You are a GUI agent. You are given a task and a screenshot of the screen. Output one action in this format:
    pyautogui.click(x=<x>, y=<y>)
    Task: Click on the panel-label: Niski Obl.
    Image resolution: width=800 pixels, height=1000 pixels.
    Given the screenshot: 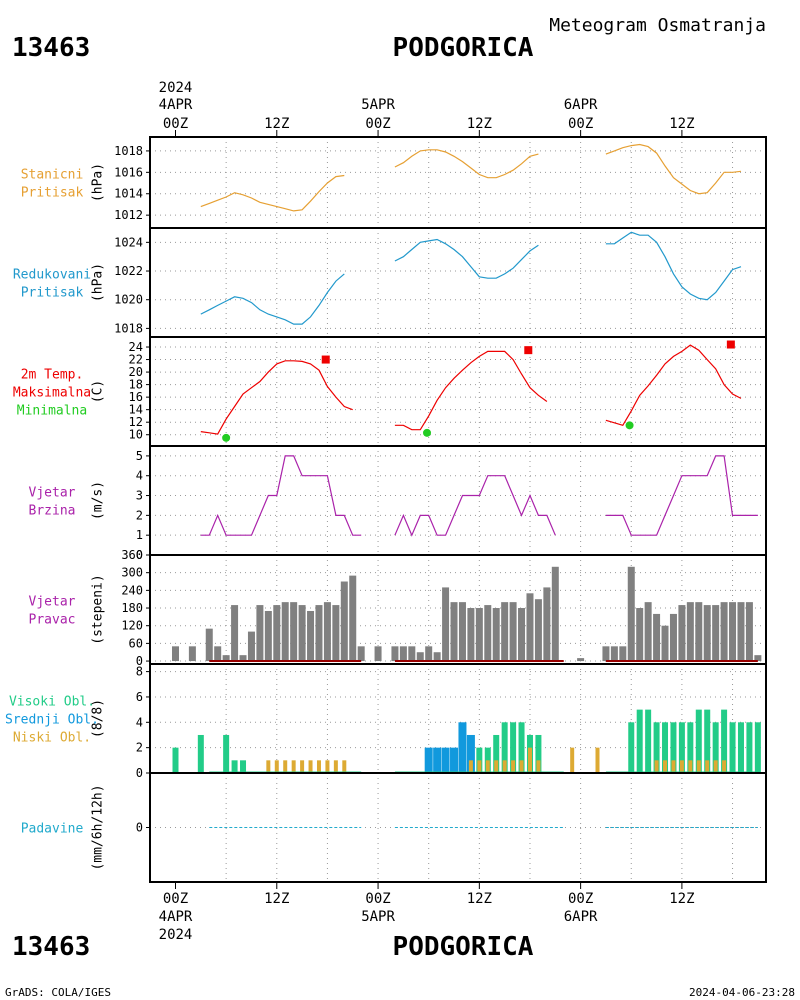 What is the action you would take?
    pyautogui.click(x=52, y=738)
    